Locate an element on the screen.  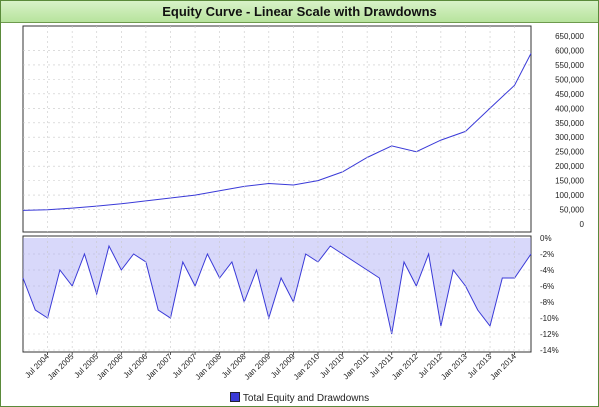
equity-y-tick-label: 50,000 is located at coordinates (572, 210).